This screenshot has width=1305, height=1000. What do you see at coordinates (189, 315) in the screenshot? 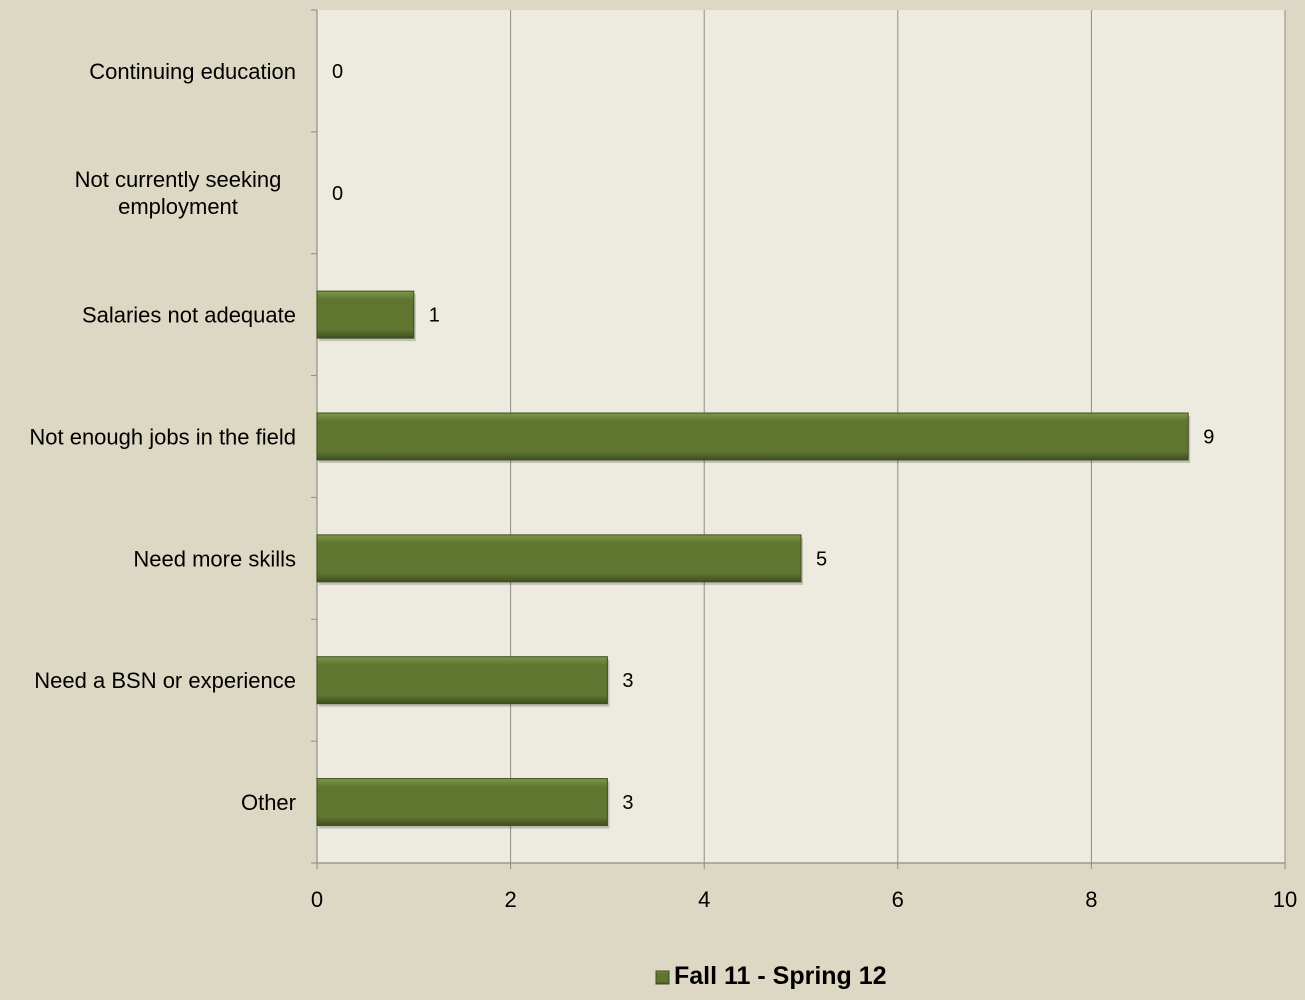
I see `category-label: Salaries not adequate` at bounding box center [189, 315].